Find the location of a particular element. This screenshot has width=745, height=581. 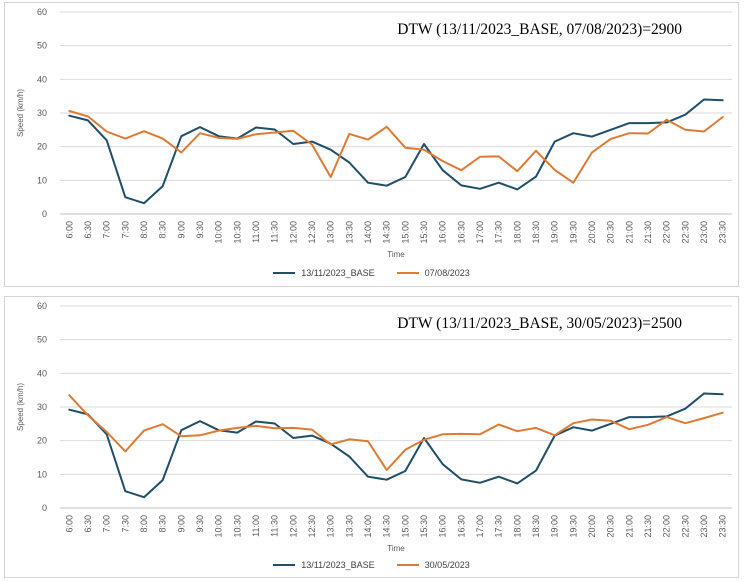

legend-item-compare: 07/08/2023 is located at coordinates (433, 273).